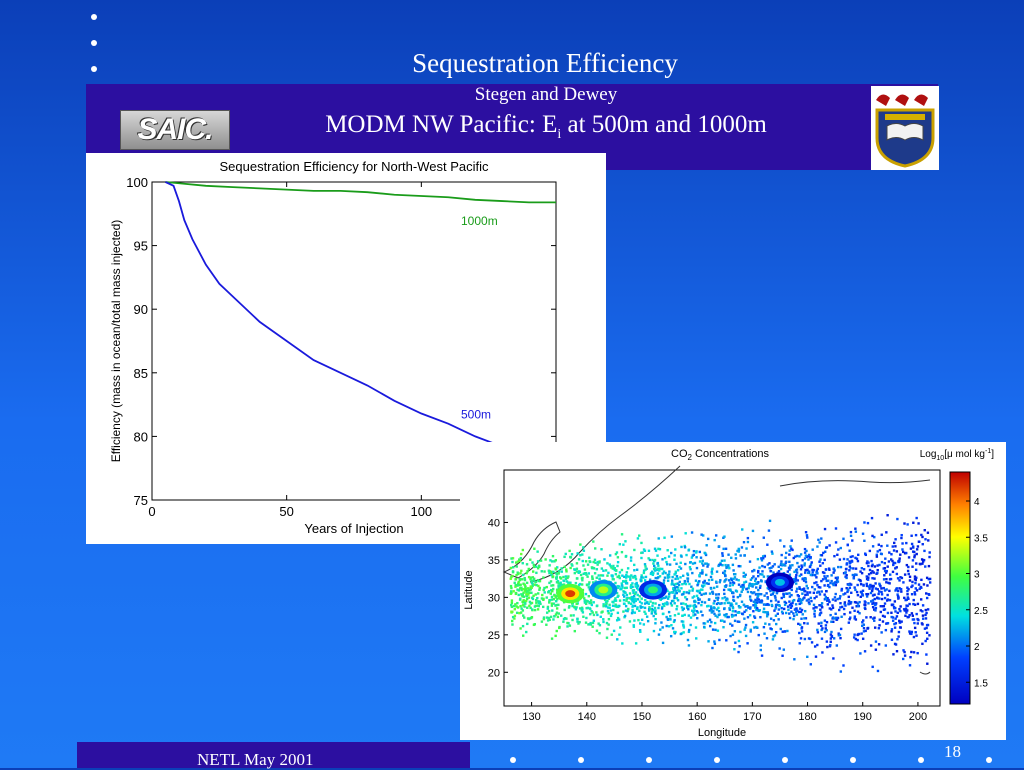 This screenshot has height=770, width=1024. What do you see at coordinates (697, 717) in the screenshot?
I see `map-x-tick-label: 160` at bounding box center [697, 717].